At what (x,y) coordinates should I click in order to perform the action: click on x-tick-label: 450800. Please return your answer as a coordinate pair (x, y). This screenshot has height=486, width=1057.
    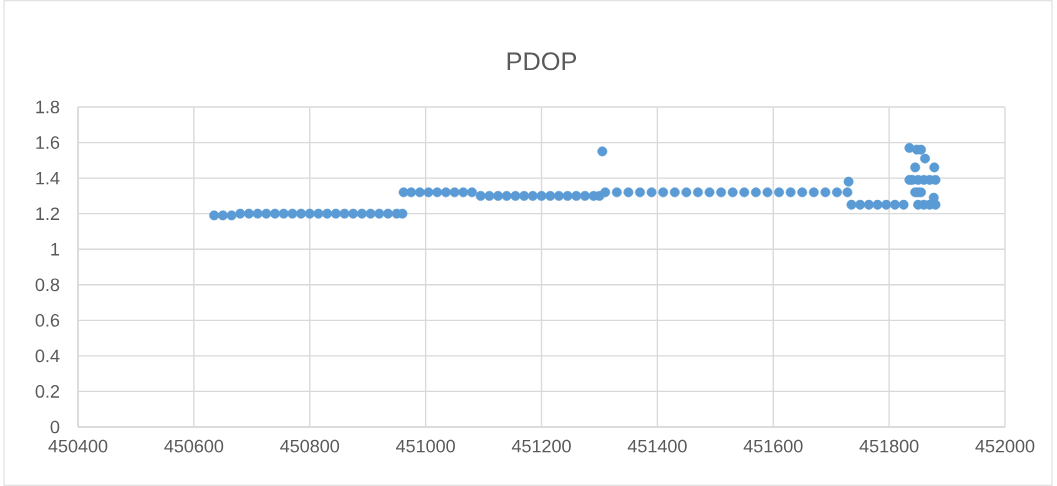
    Looking at the image, I should click on (310, 446).